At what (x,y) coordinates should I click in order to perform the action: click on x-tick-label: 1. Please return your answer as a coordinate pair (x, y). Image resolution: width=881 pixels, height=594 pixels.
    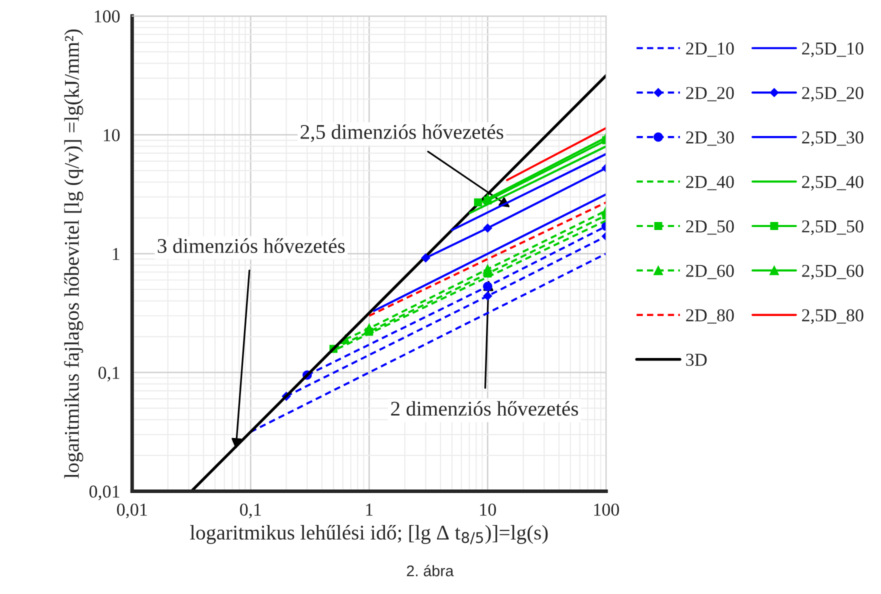
    Looking at the image, I should click on (369, 510).